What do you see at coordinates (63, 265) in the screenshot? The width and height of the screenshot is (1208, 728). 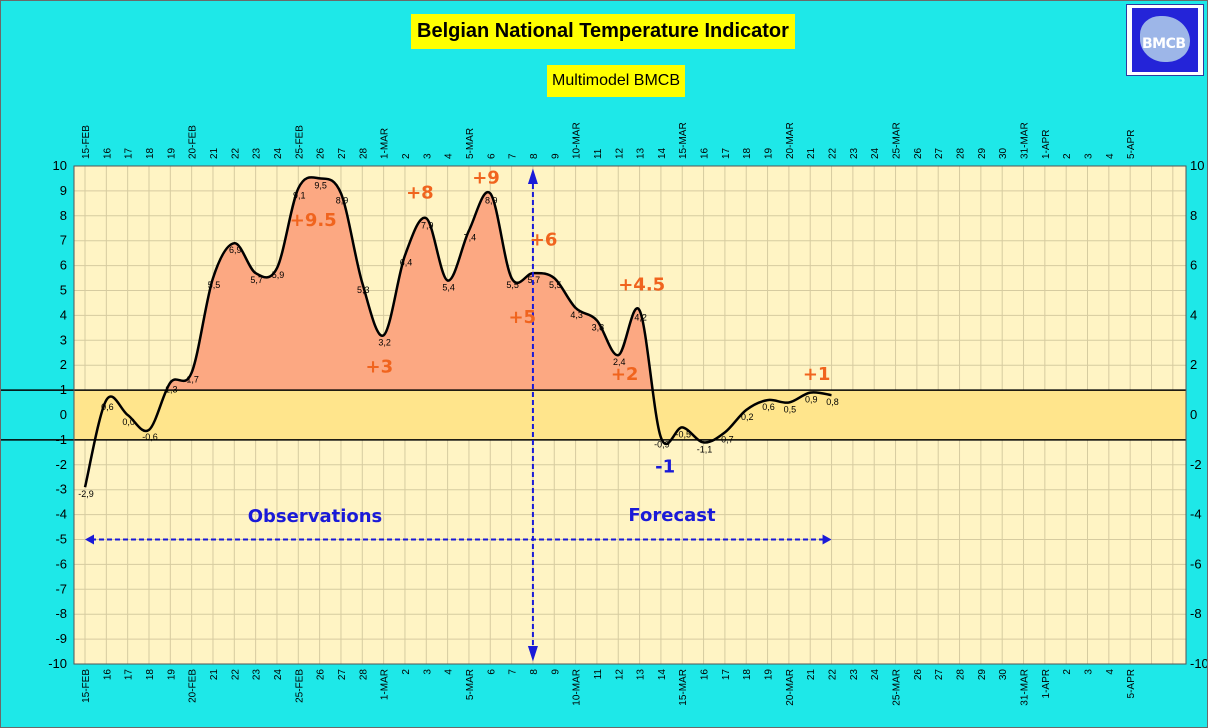 I see `y-tick-label: 6` at bounding box center [63, 265].